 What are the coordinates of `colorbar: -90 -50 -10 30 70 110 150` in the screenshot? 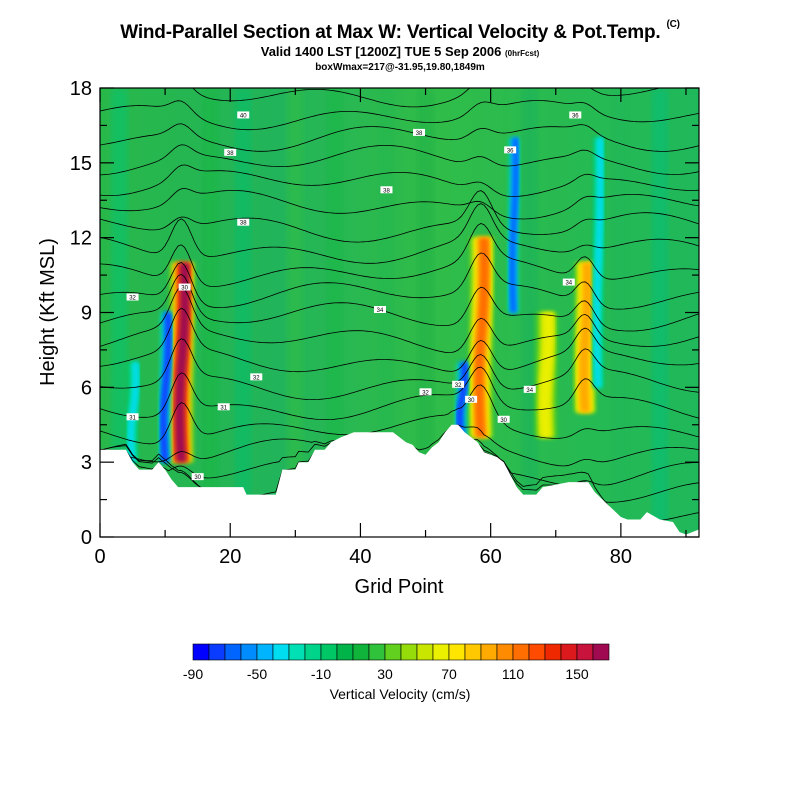 It's located at (396, 662).